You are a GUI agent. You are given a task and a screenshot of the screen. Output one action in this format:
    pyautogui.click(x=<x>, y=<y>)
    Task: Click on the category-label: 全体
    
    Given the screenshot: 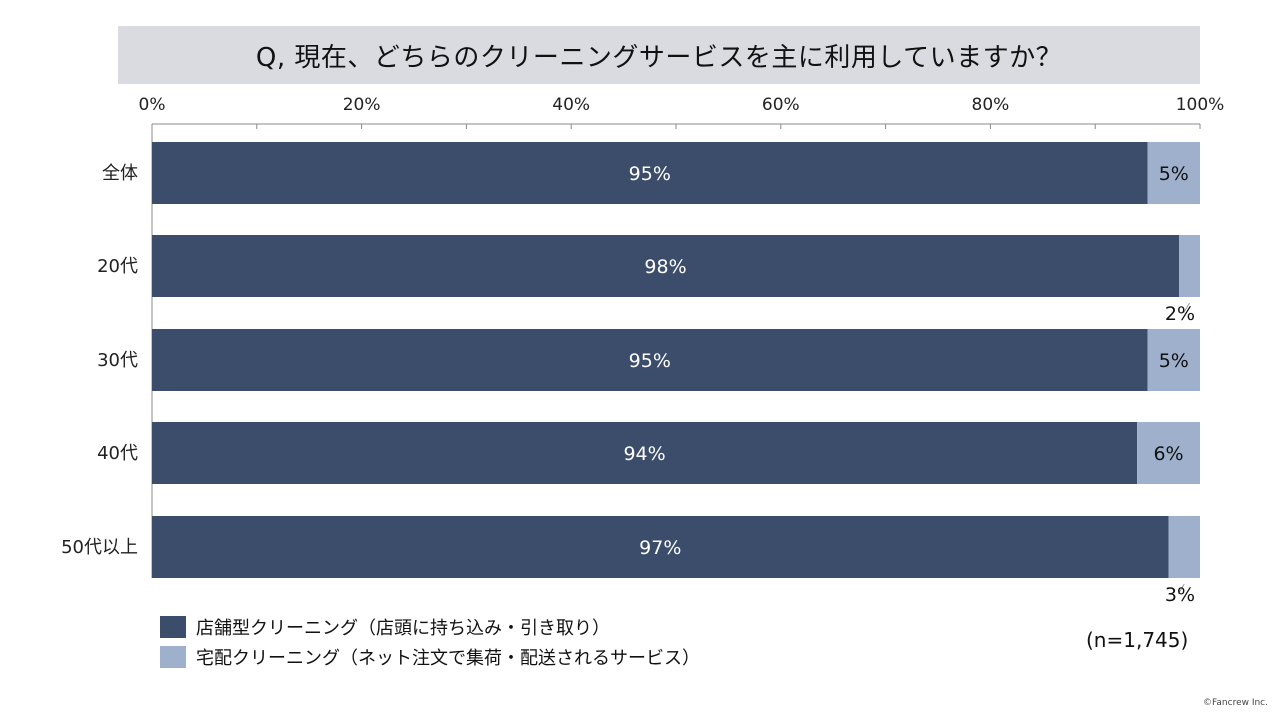 What is the action you would take?
    pyautogui.click(x=120, y=173)
    